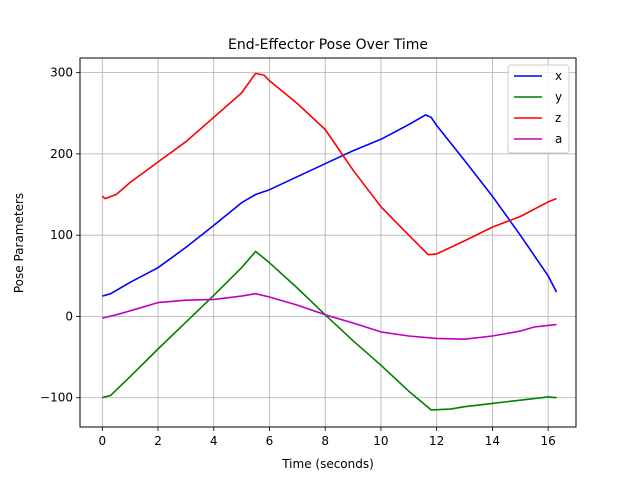 Image resolution: width=640 pixels, height=480 pixels. I want to click on legend-label: z, so click(558, 118).